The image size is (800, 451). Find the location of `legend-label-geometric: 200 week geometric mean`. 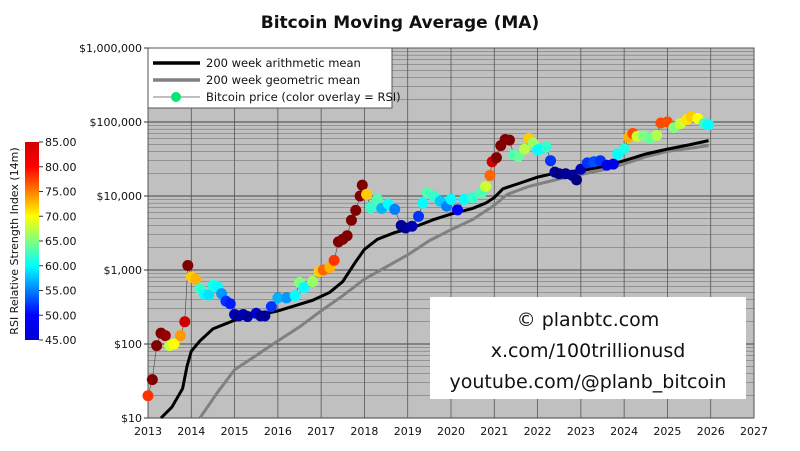

legend-label-geometric: 200 week geometric mean is located at coordinates (283, 80).